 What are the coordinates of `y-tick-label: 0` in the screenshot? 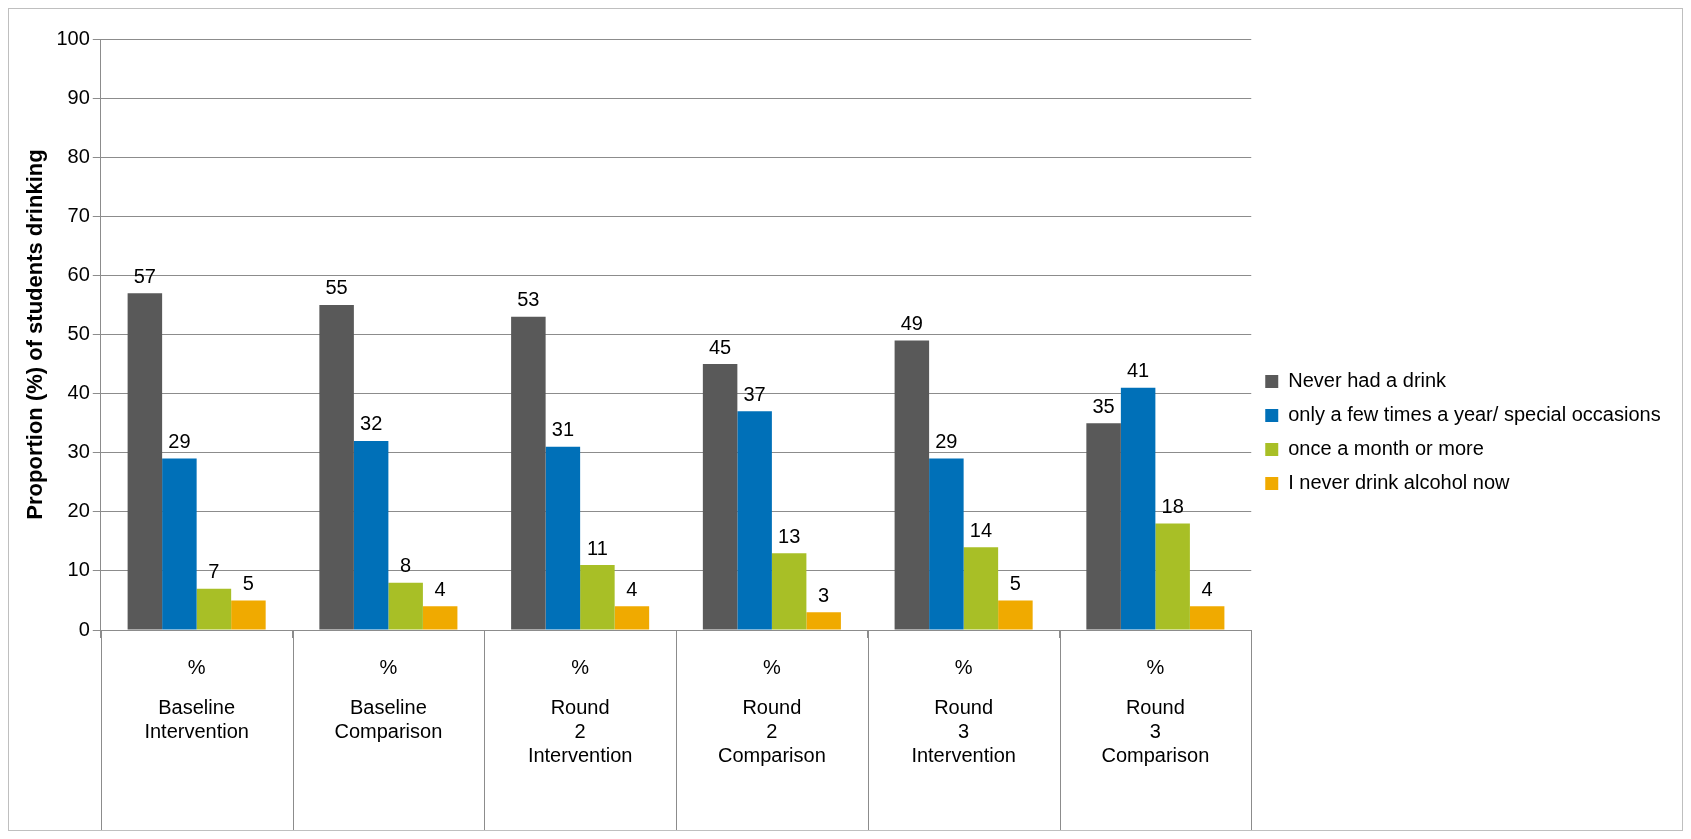 It's located at (84, 628).